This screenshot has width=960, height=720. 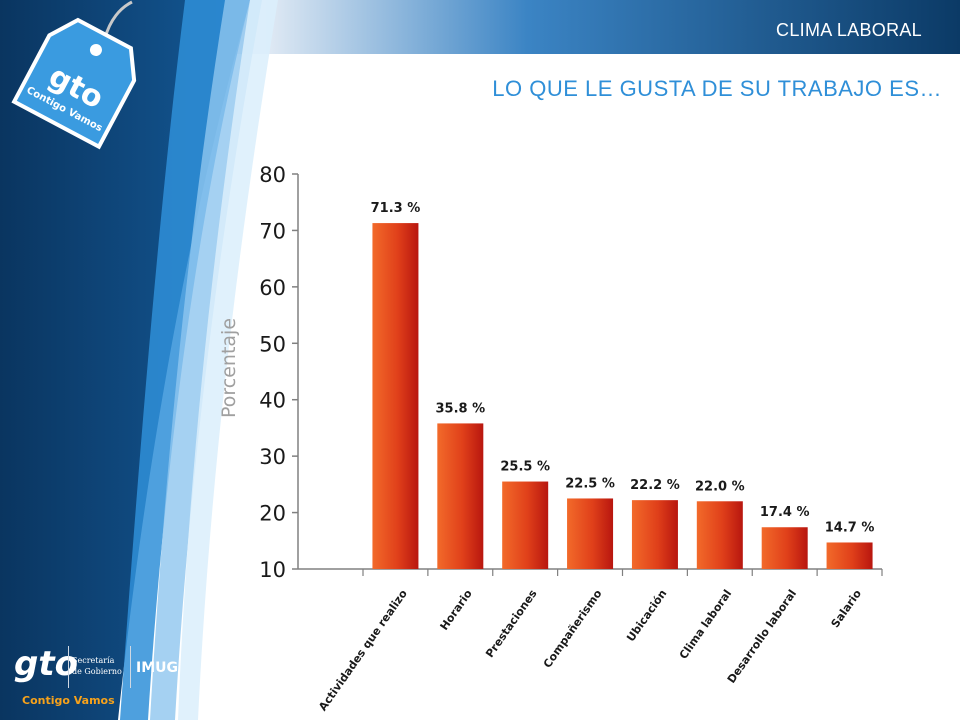 I want to click on y-tick-label: 40, so click(x=272, y=401).